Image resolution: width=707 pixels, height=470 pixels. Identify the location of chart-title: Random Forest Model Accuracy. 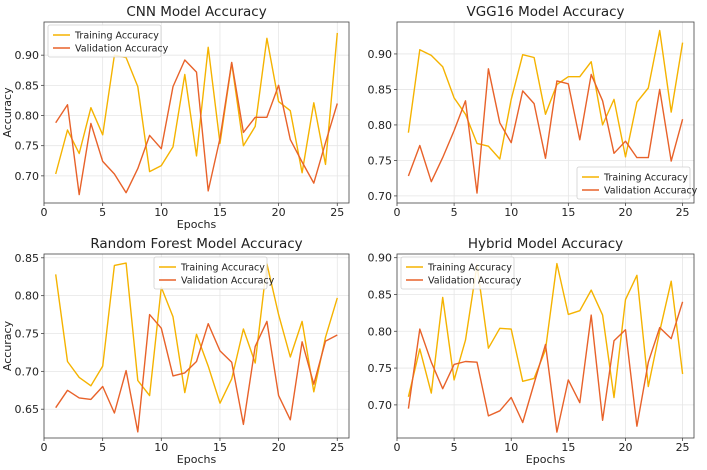
(196, 244).